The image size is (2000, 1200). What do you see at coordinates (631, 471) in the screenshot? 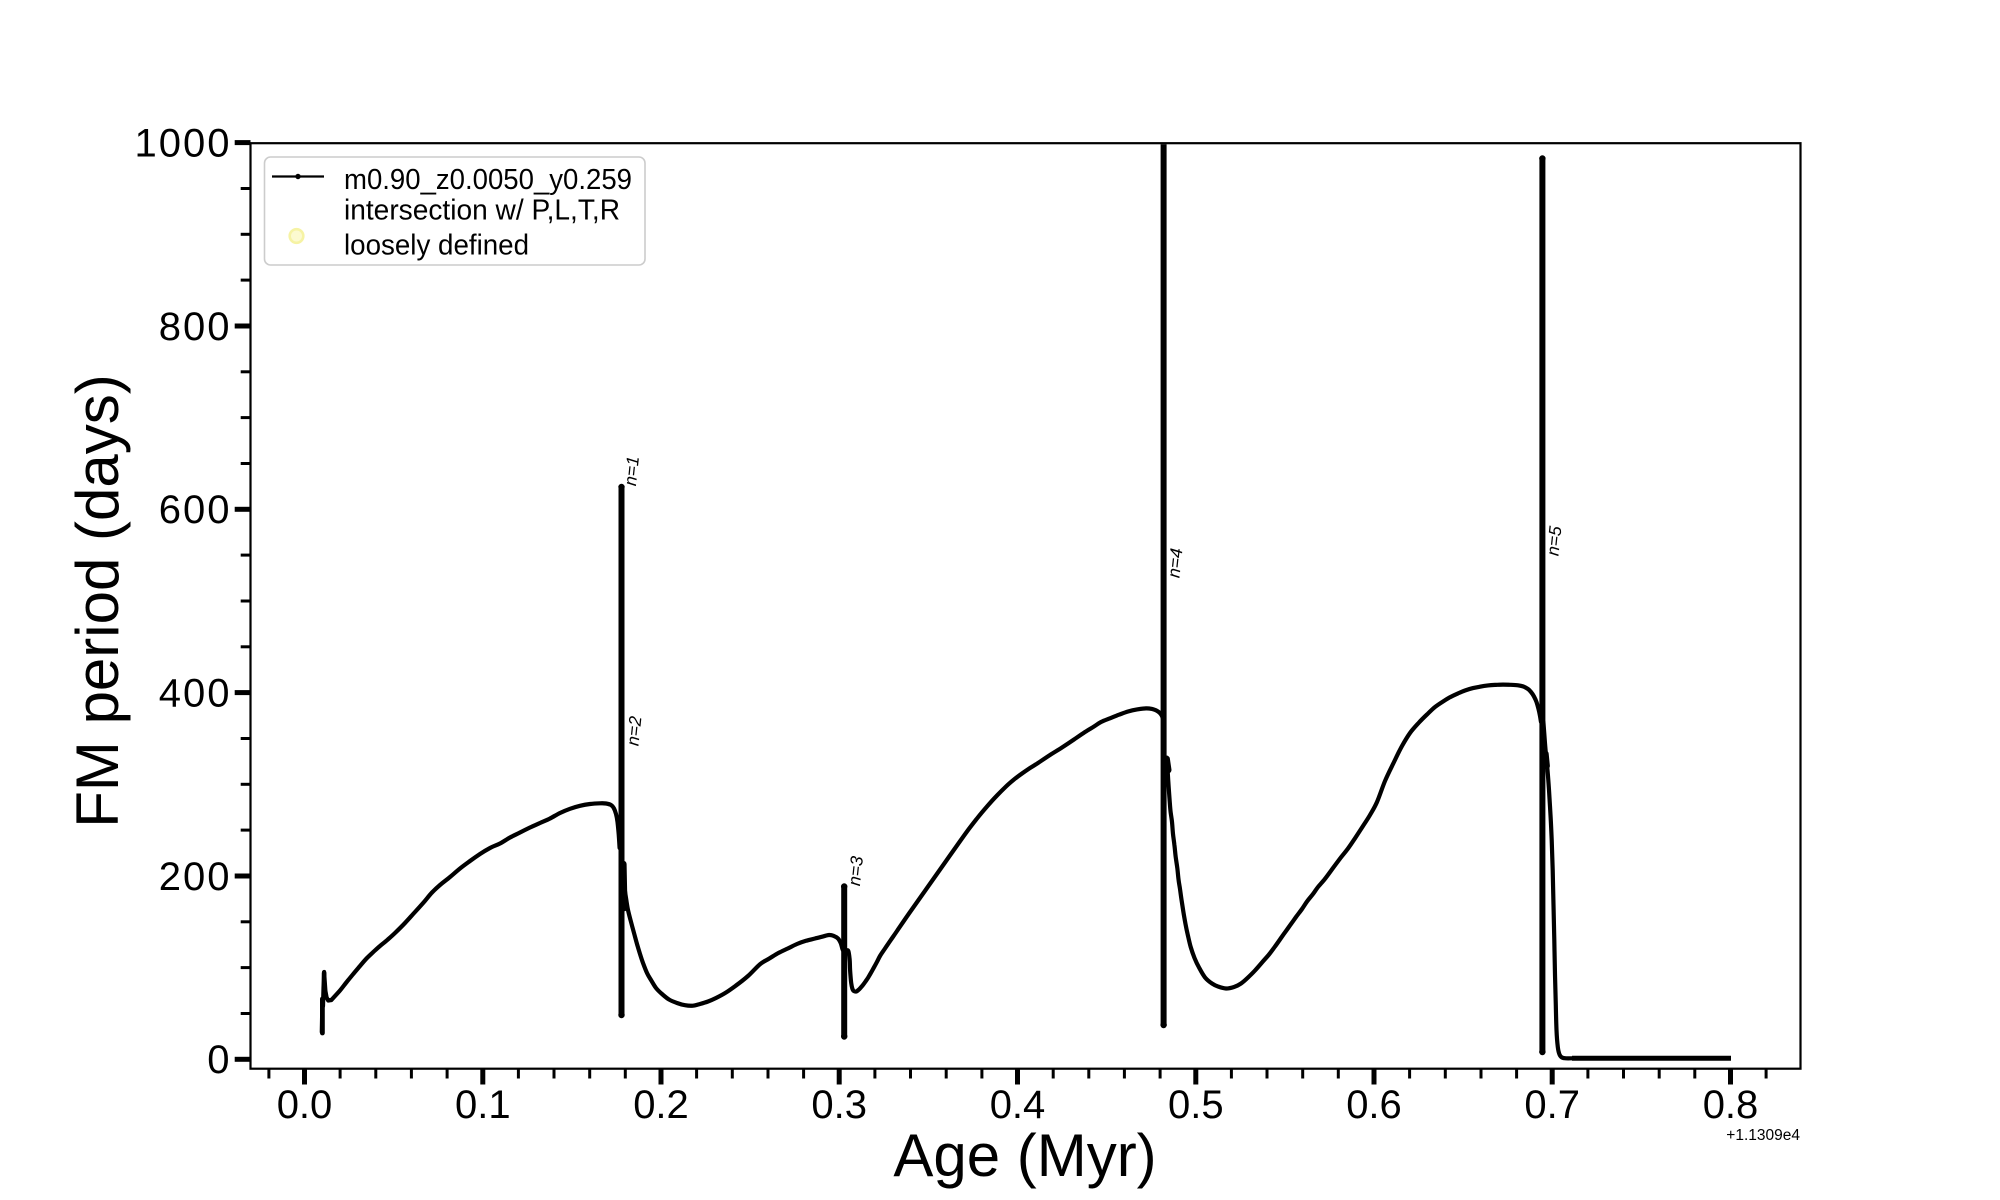
I see `svg-text: n=1` at bounding box center [631, 471].